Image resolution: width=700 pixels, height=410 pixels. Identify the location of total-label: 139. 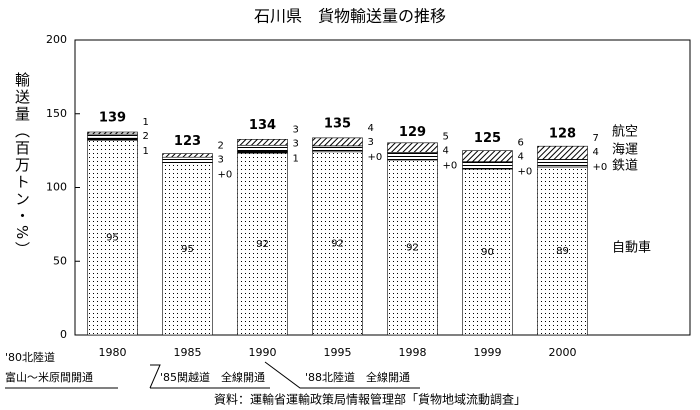
(112, 117).